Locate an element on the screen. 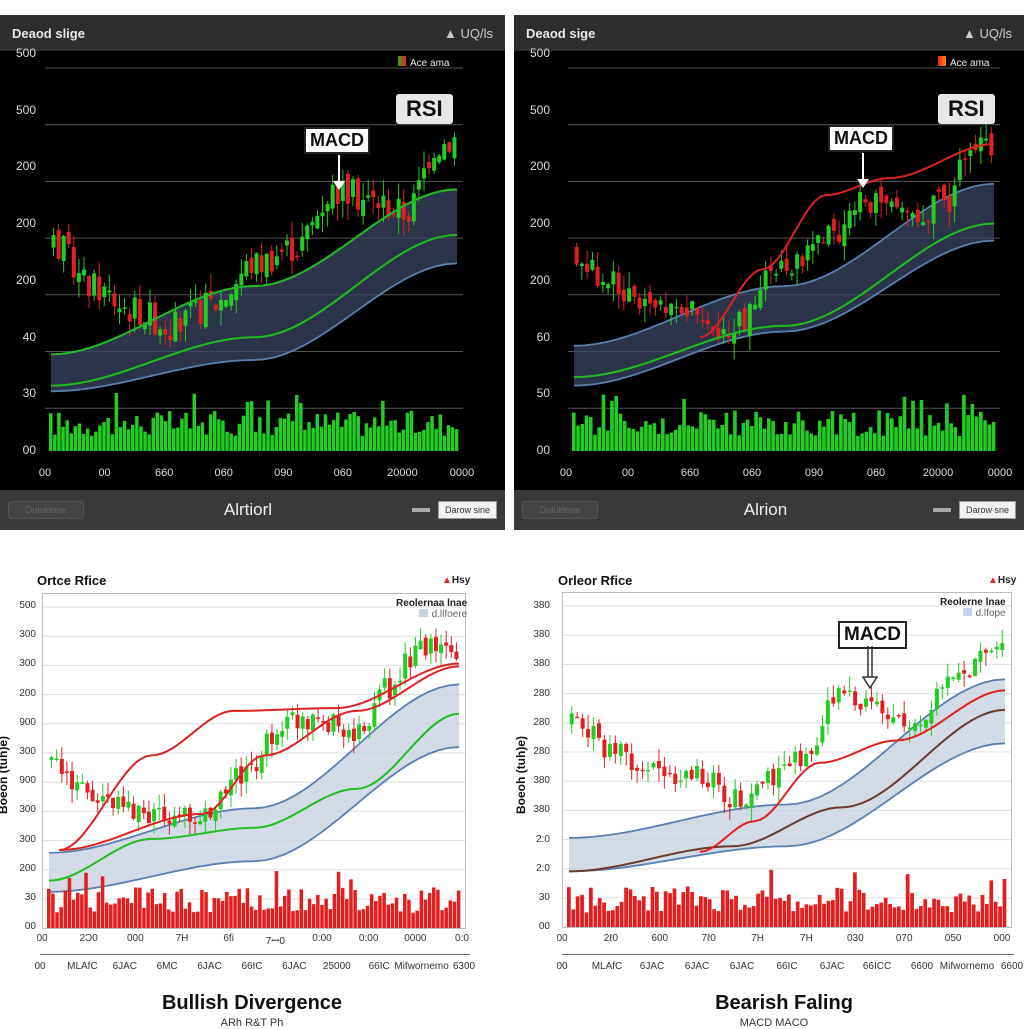  secondary-x-tick-label: 6JAC is located at coordinates (209, 966).